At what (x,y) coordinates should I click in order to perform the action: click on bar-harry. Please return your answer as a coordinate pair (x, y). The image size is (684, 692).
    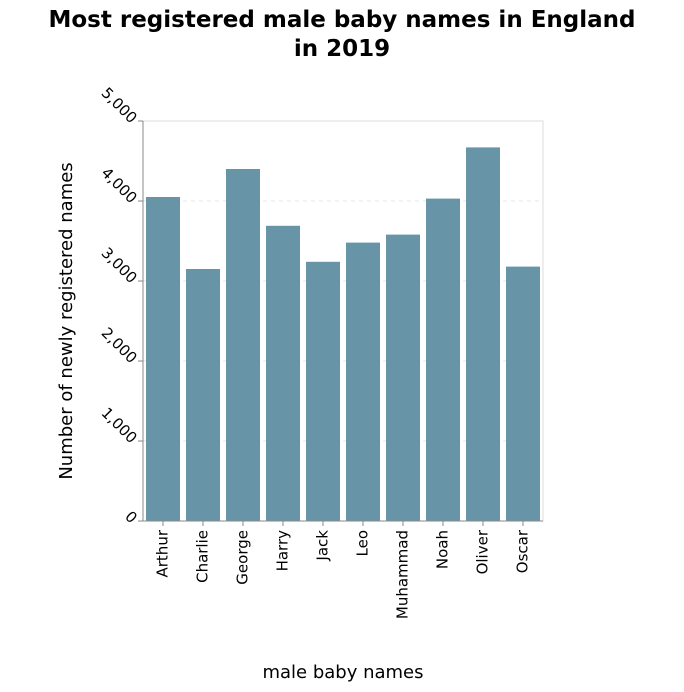
    Looking at the image, I should click on (283, 373).